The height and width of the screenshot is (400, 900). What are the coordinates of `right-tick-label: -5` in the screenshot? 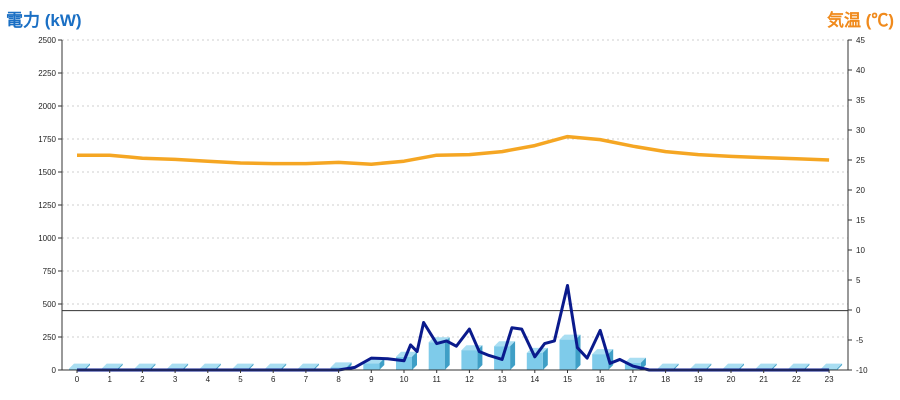 It's located at (860, 340).